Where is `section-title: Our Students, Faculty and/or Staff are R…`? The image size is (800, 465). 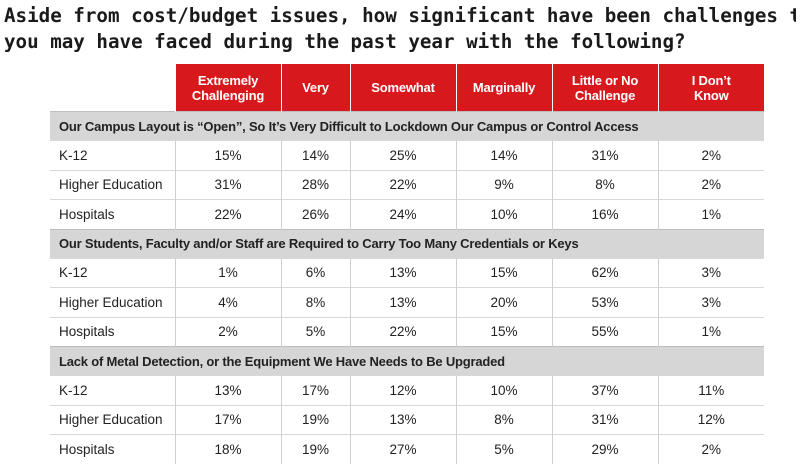
section-title: Our Students, Faculty and/or Staff are R… is located at coordinates (407, 243).